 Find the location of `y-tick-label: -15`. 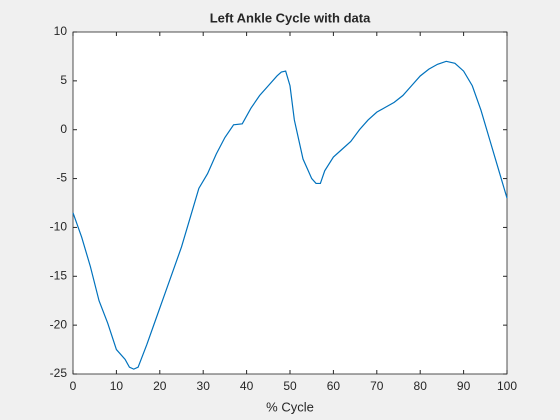

y-tick-label: -15 is located at coordinates (59, 275).